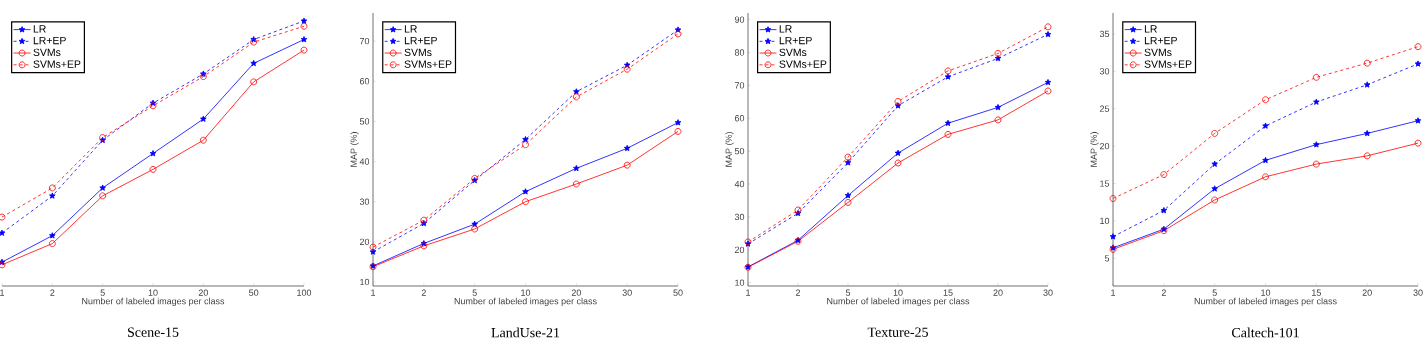  Describe the element at coordinates (739, 52) in the screenshot. I see `y-tick-label: 80` at that location.